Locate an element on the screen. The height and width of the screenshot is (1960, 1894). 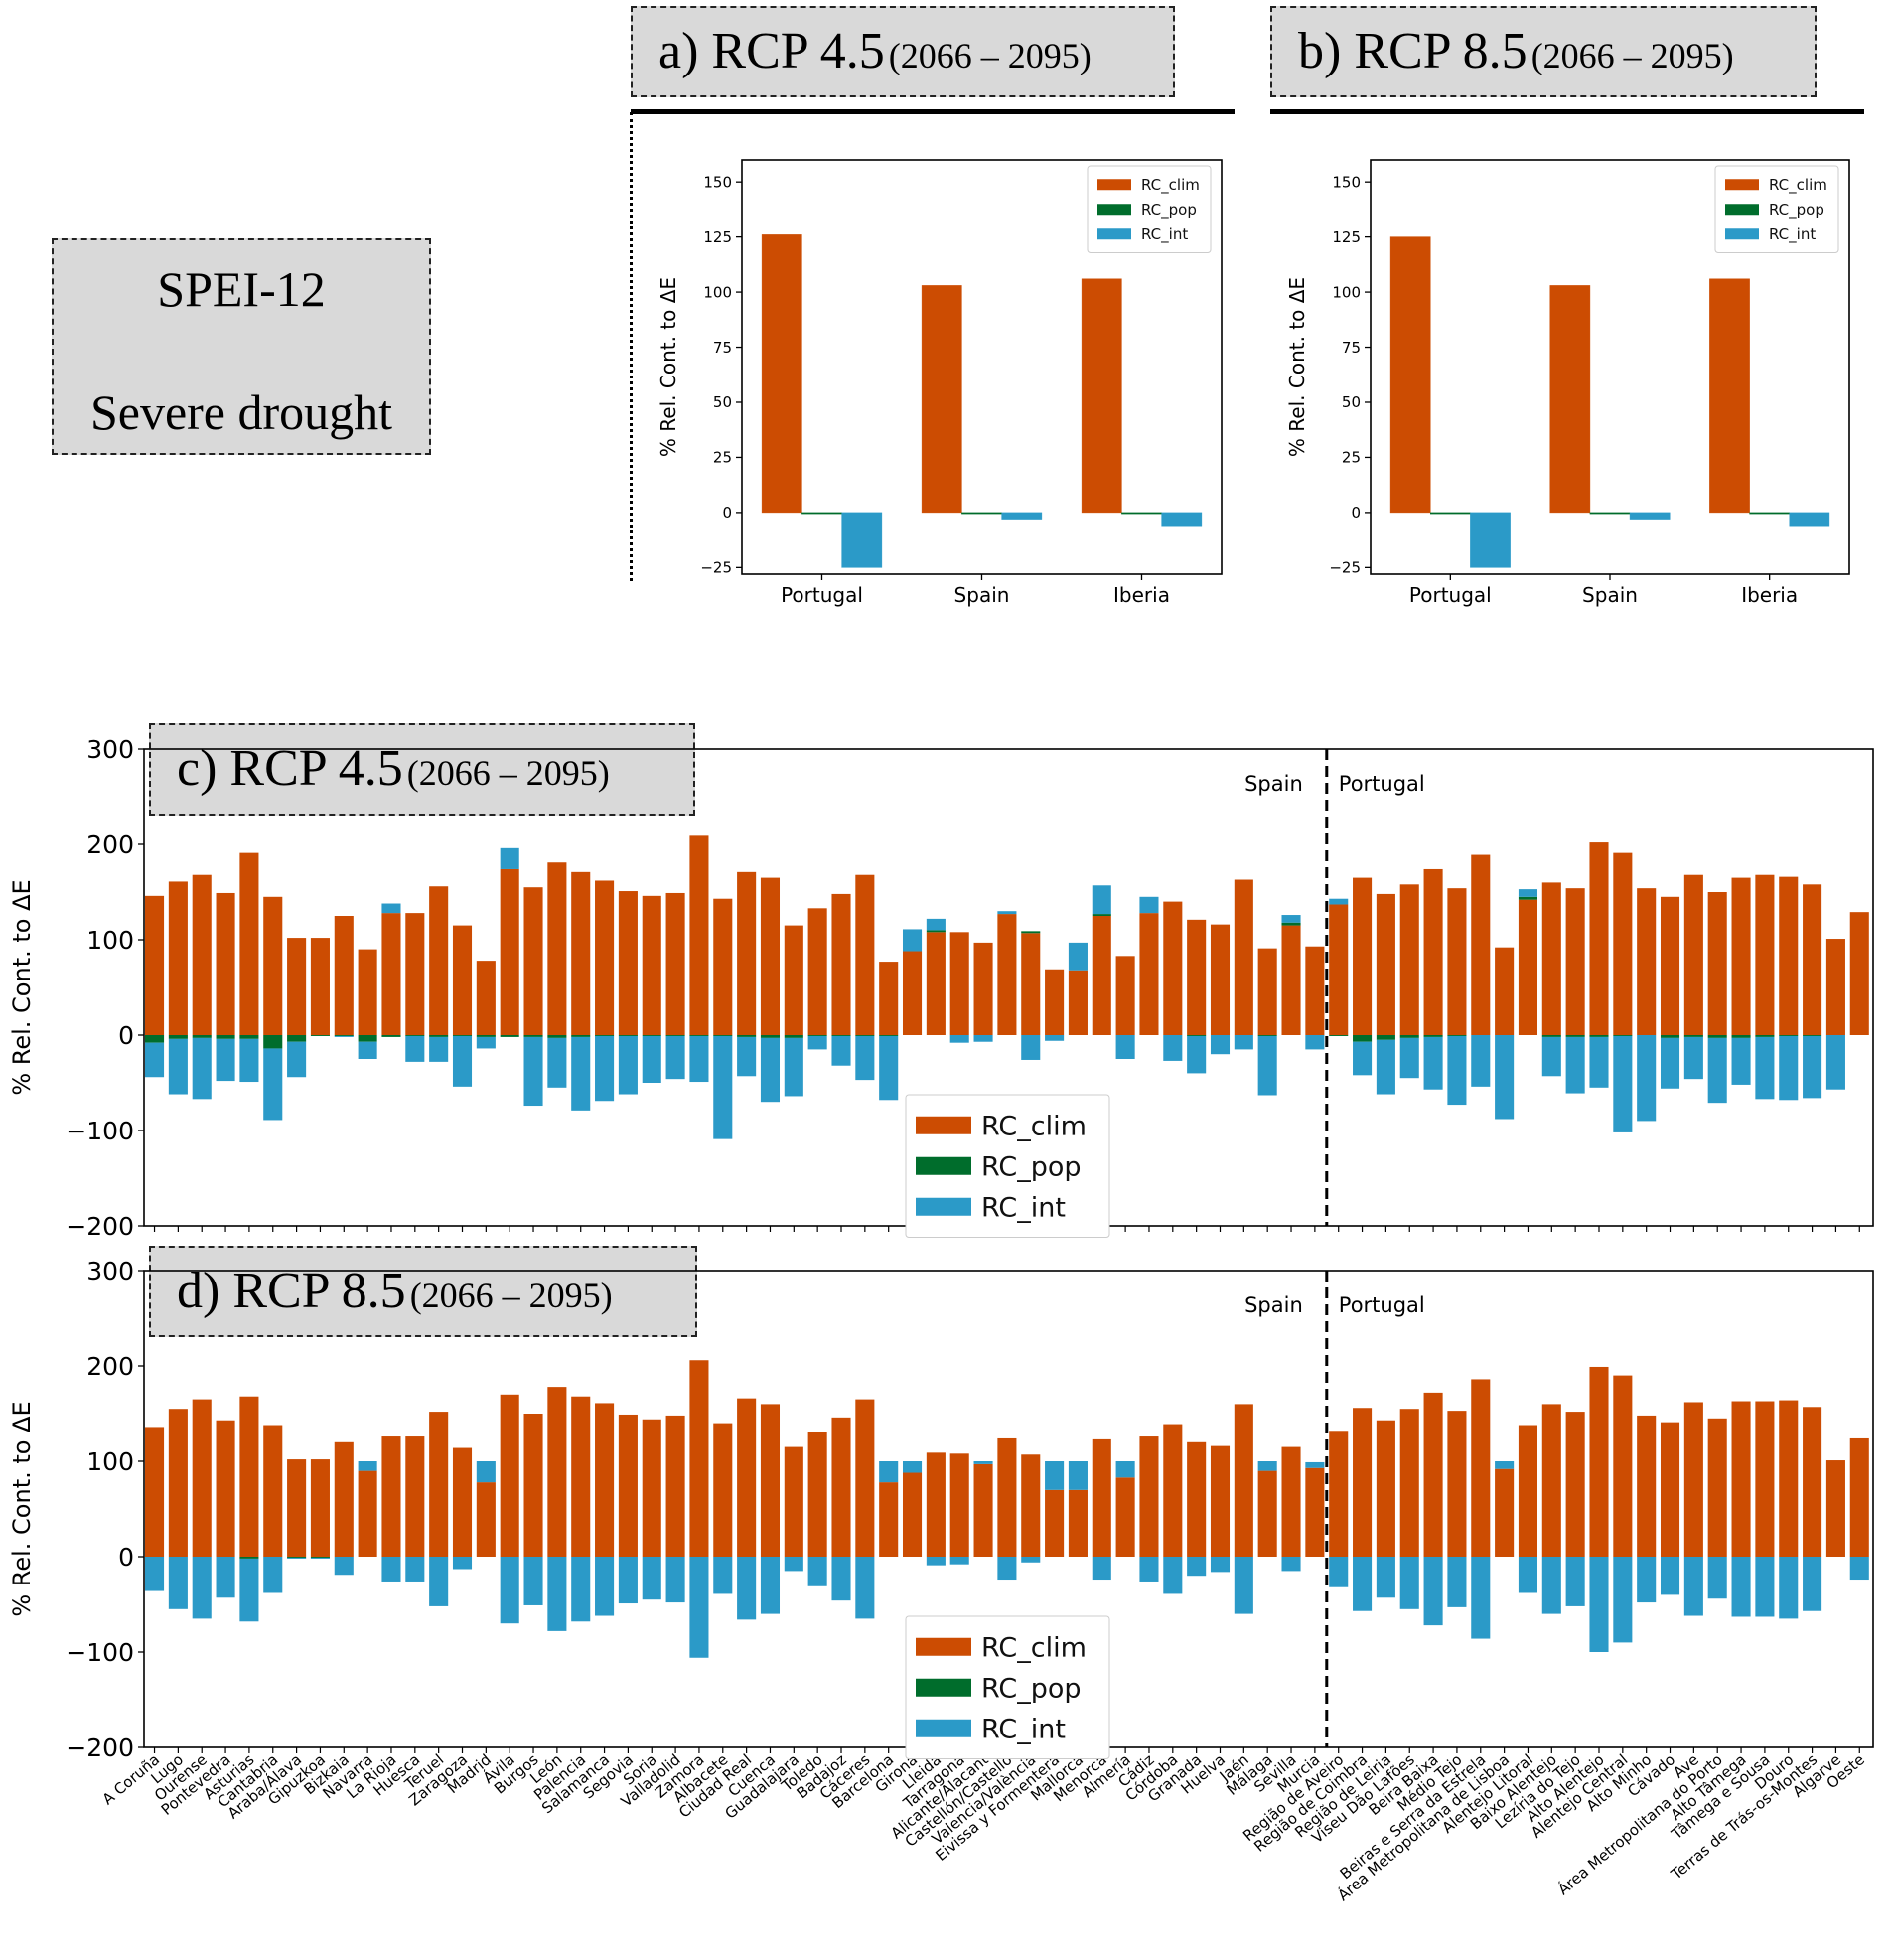
region-label-portugal: Portugal is located at coordinates (1382, 784).